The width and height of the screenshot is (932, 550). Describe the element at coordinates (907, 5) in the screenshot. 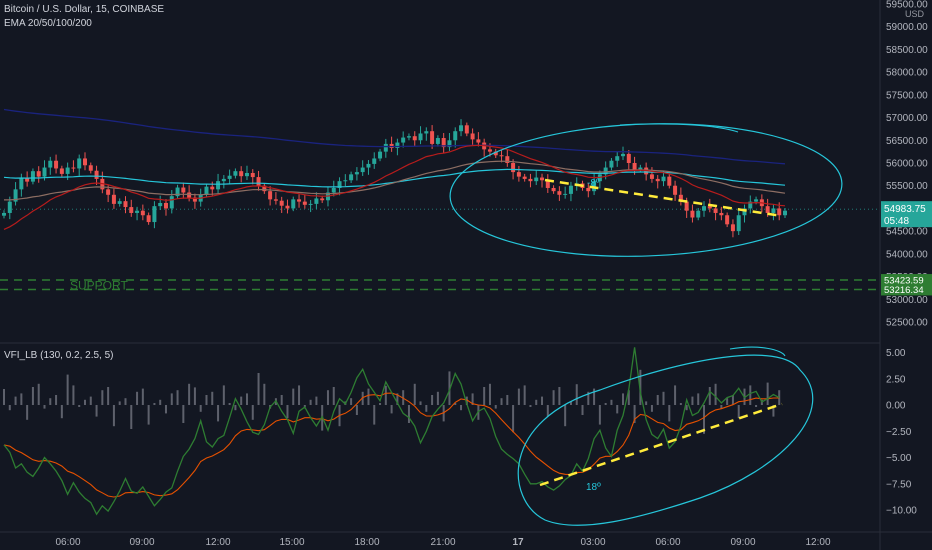

I see `price-tick-label: 59500.00` at that location.